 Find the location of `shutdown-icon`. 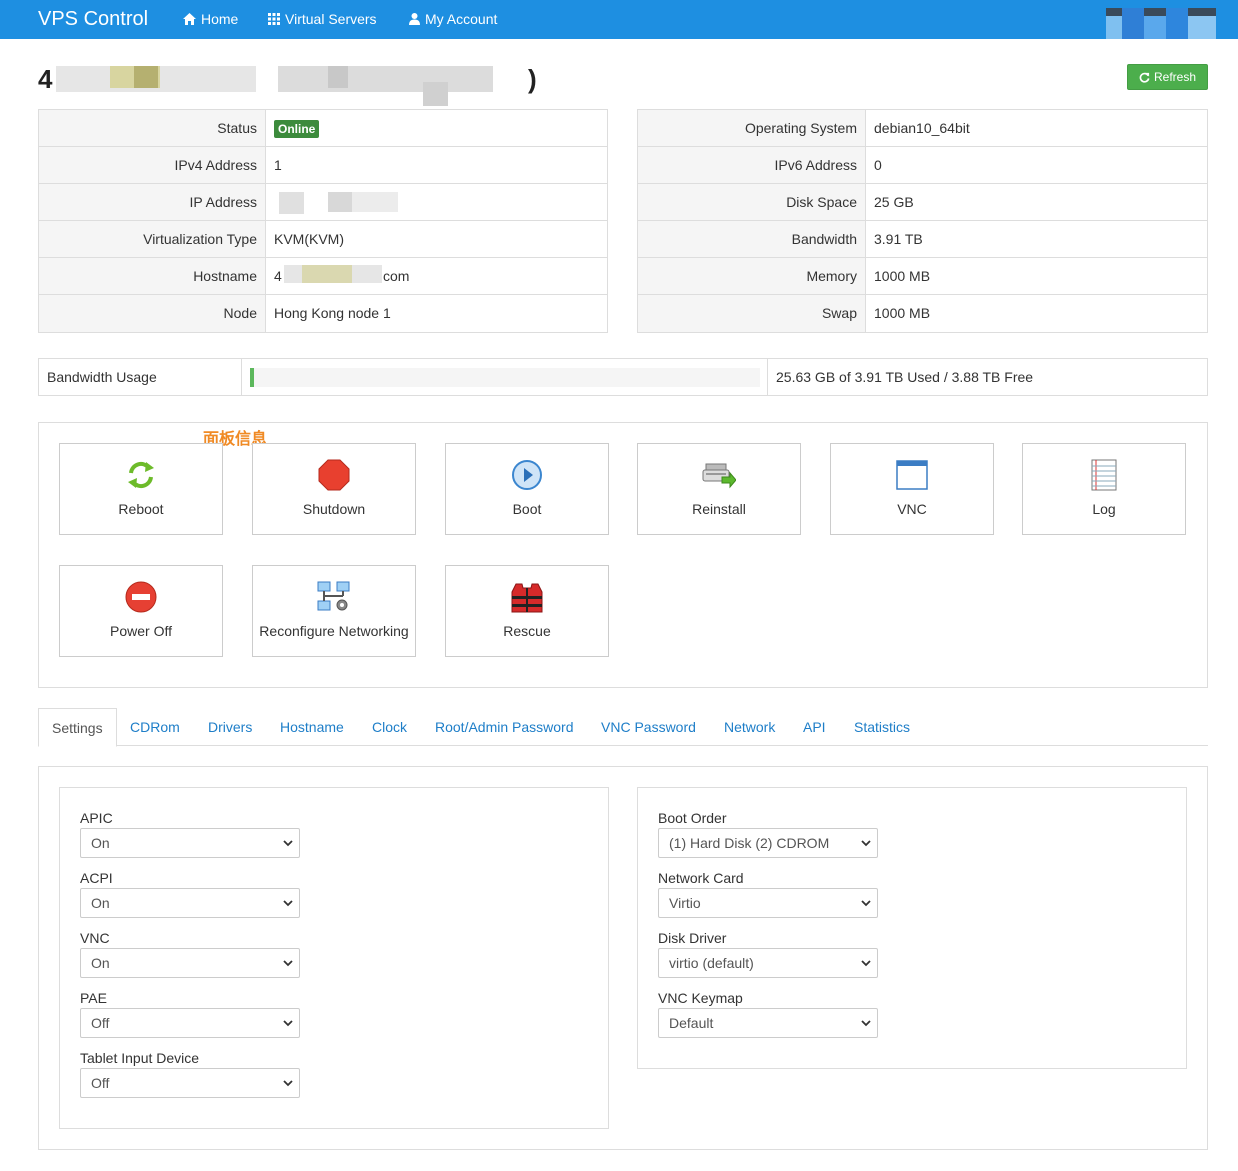

shutdown-icon is located at coordinates (334, 475).